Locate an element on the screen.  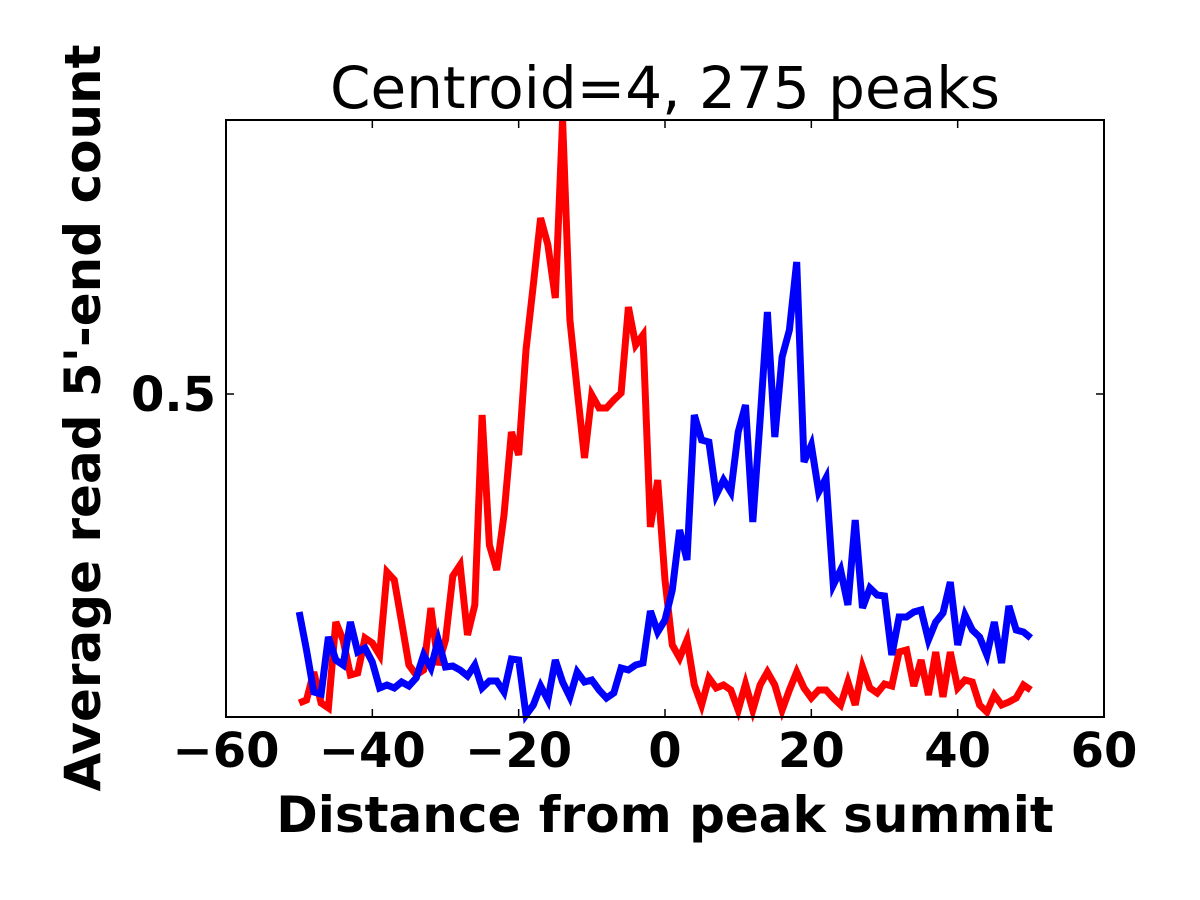
x-tick-label: 20 is located at coordinates (811, 751).